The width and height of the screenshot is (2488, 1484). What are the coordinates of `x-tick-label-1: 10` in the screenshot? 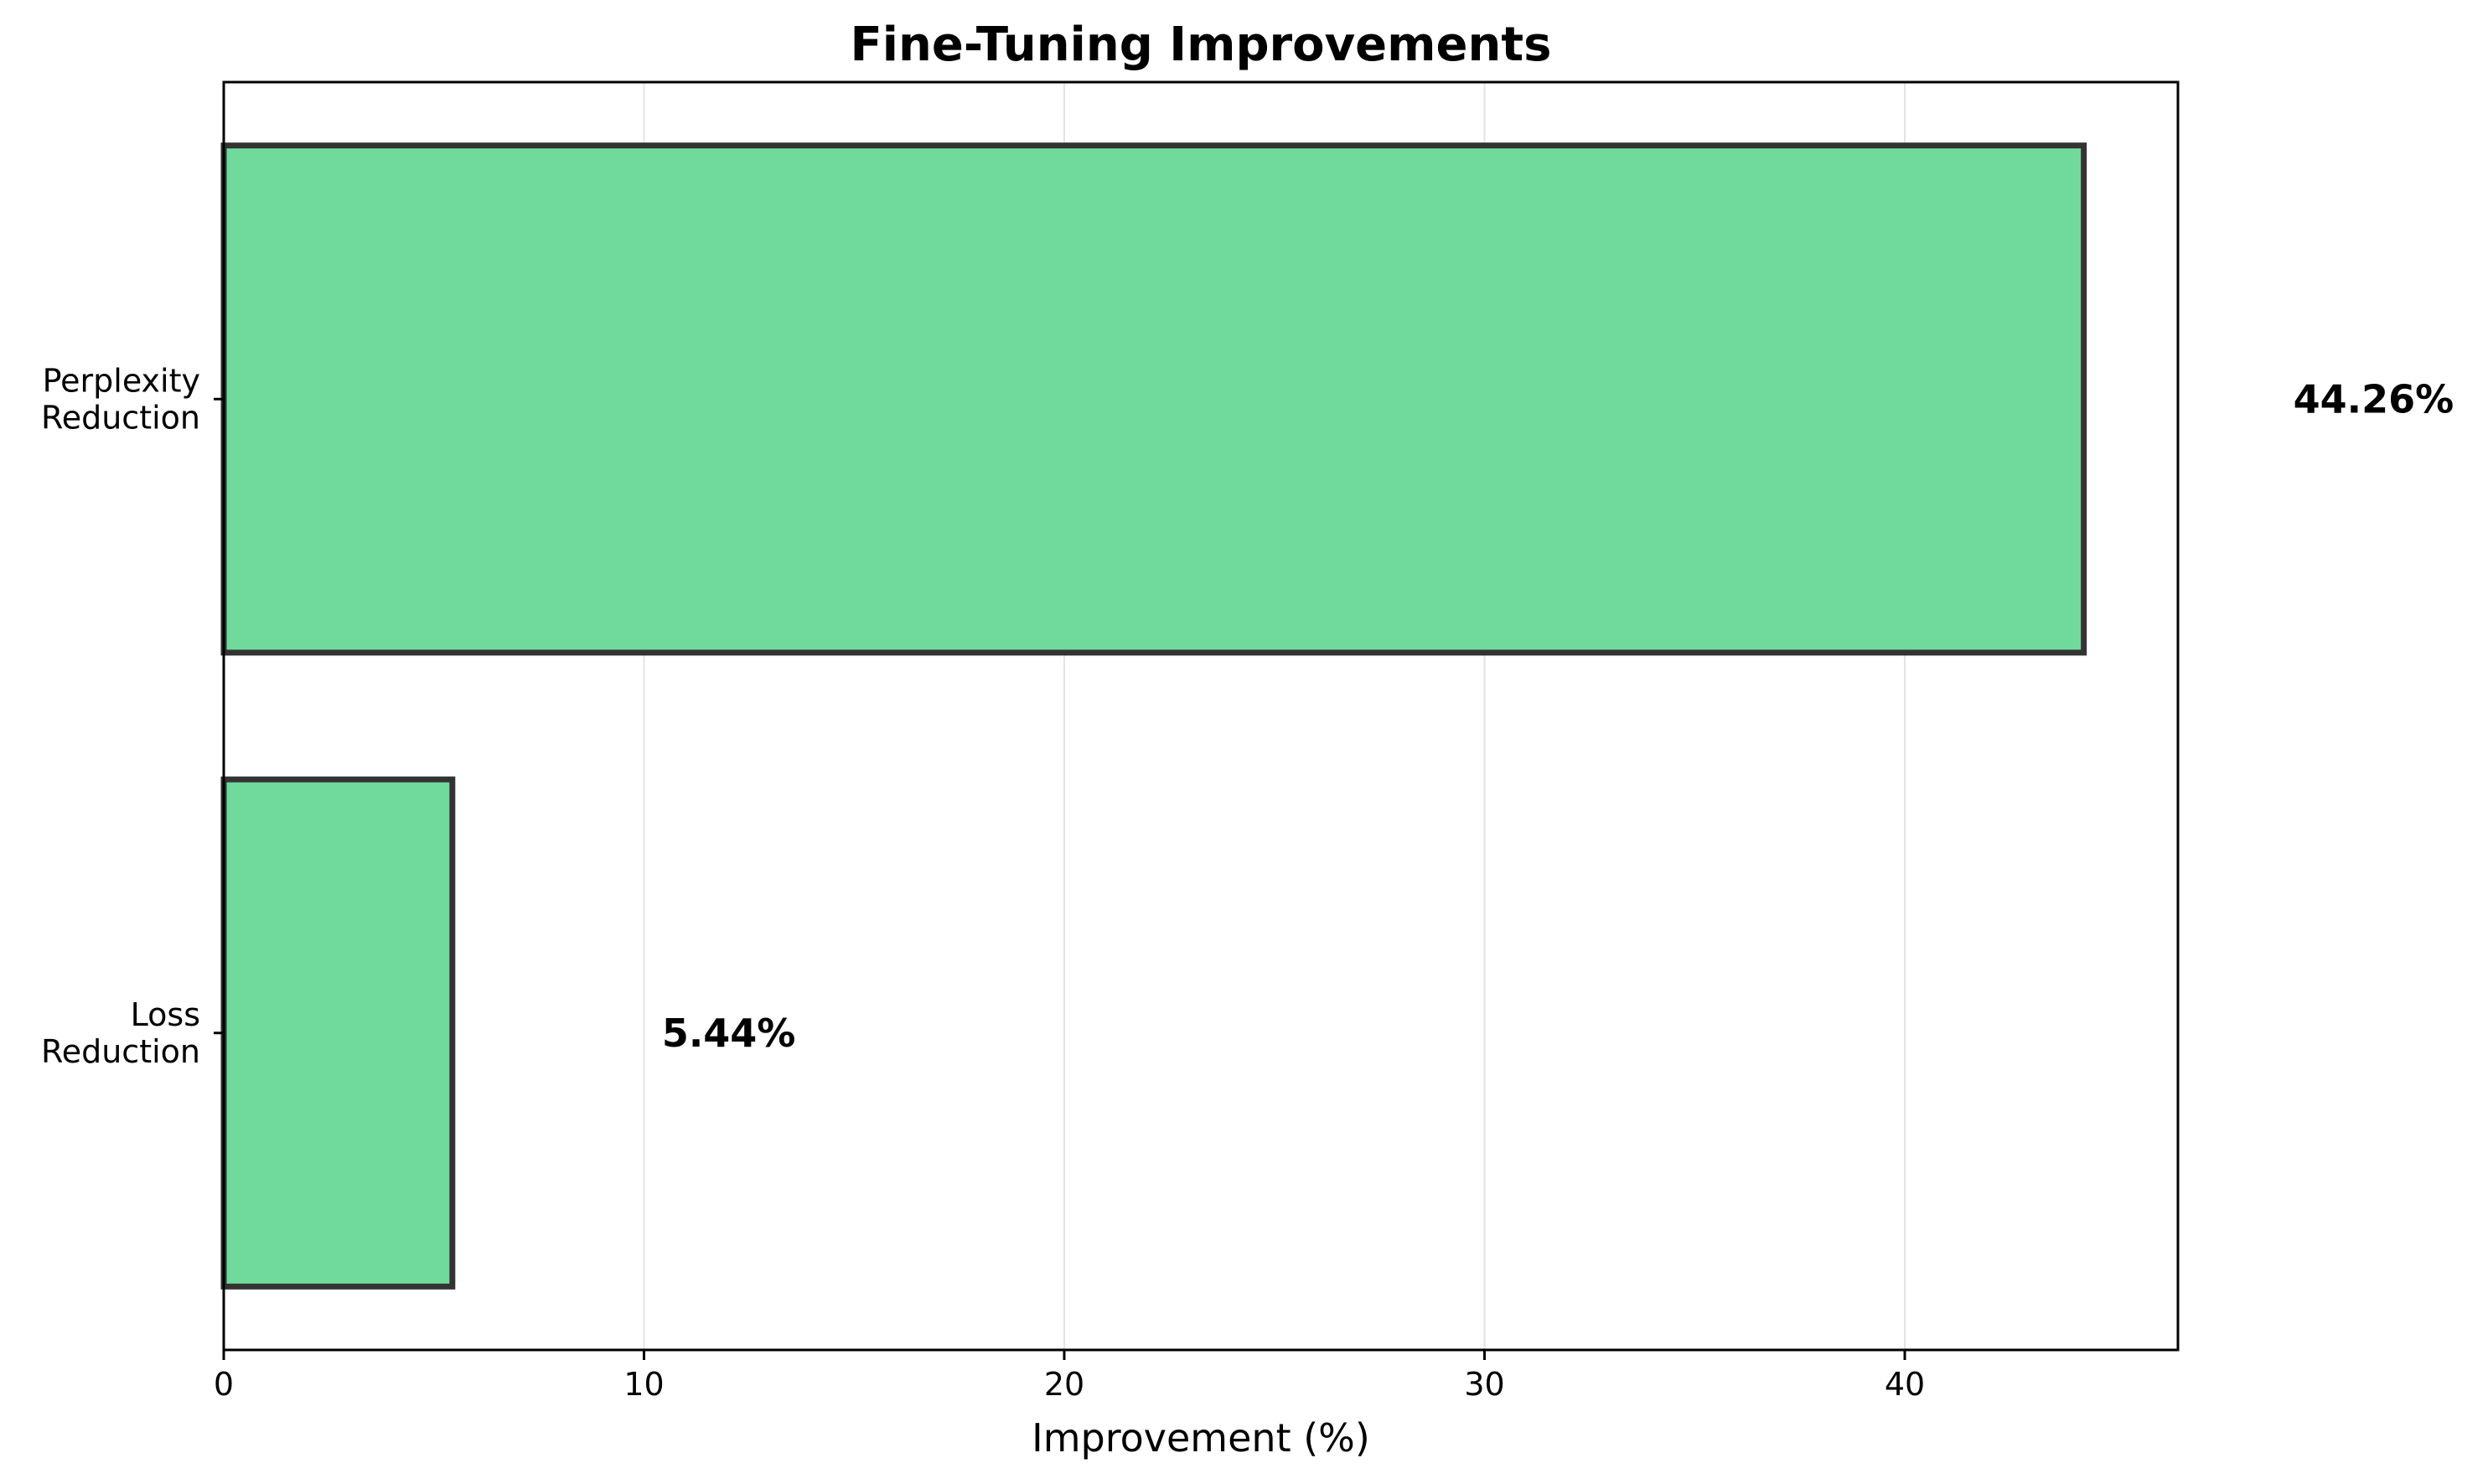 It's located at (643, 1384).